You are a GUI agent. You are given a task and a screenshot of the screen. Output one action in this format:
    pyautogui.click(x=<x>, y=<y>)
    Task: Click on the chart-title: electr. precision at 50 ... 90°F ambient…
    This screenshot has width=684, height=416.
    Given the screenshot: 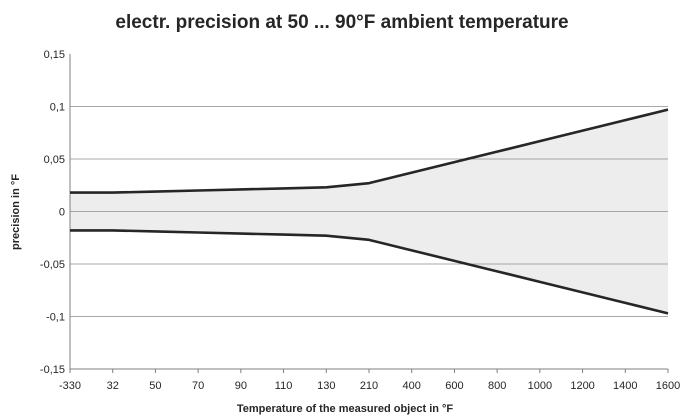 What is the action you would take?
    pyautogui.click(x=341, y=22)
    